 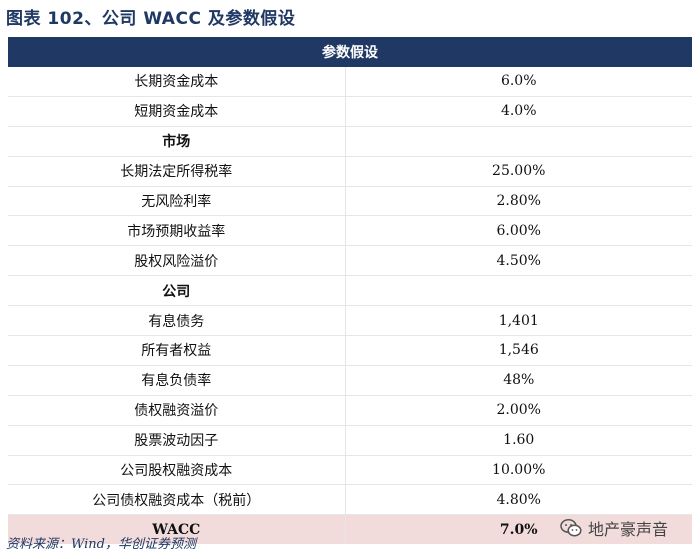 What do you see at coordinates (518, 350) in the screenshot?
I see `row-value: 1,546` at bounding box center [518, 350].